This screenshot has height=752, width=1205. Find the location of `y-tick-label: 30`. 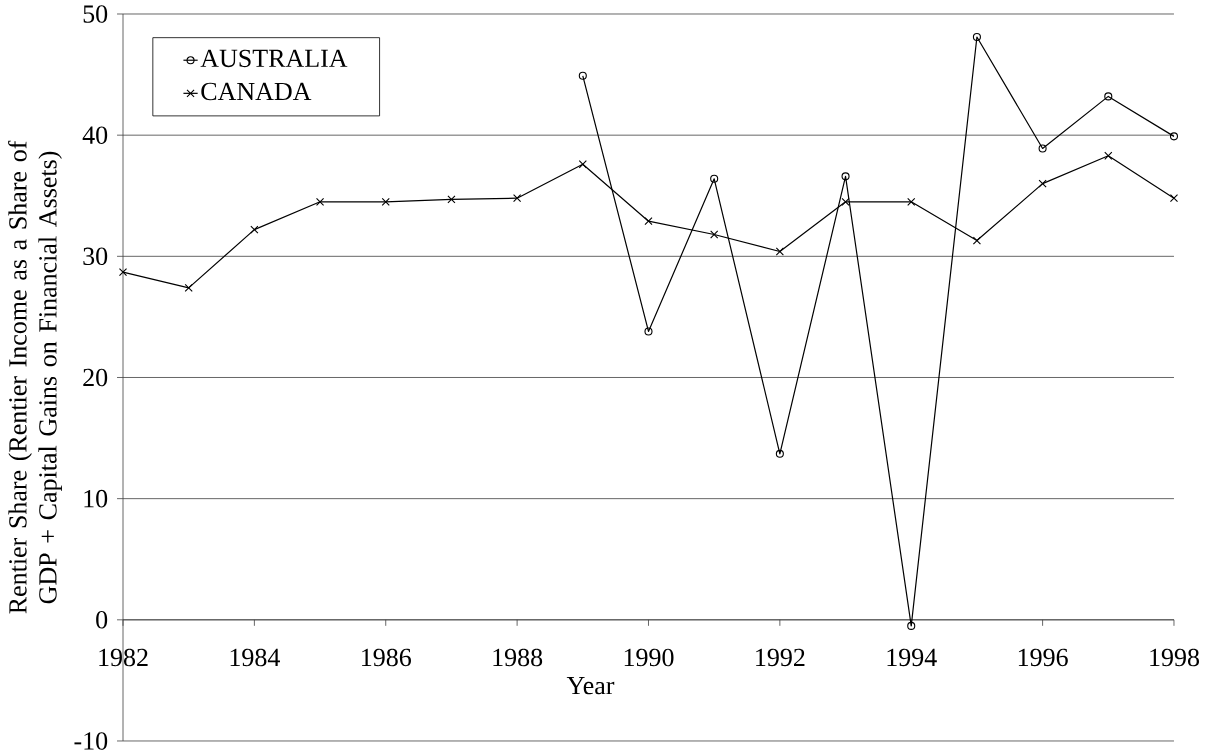

y-tick-label: 30 is located at coordinates (95, 256).